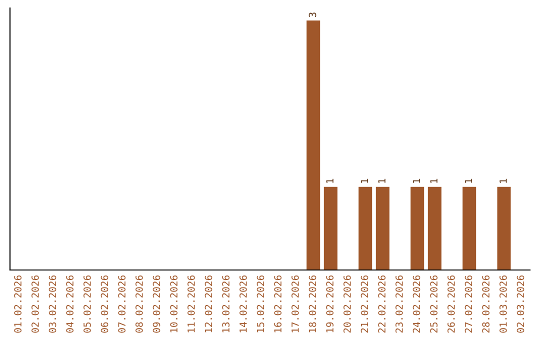 Image resolution: width=540 pixels, height=340 pixels. I want to click on data-label: 3, so click(312, 15).